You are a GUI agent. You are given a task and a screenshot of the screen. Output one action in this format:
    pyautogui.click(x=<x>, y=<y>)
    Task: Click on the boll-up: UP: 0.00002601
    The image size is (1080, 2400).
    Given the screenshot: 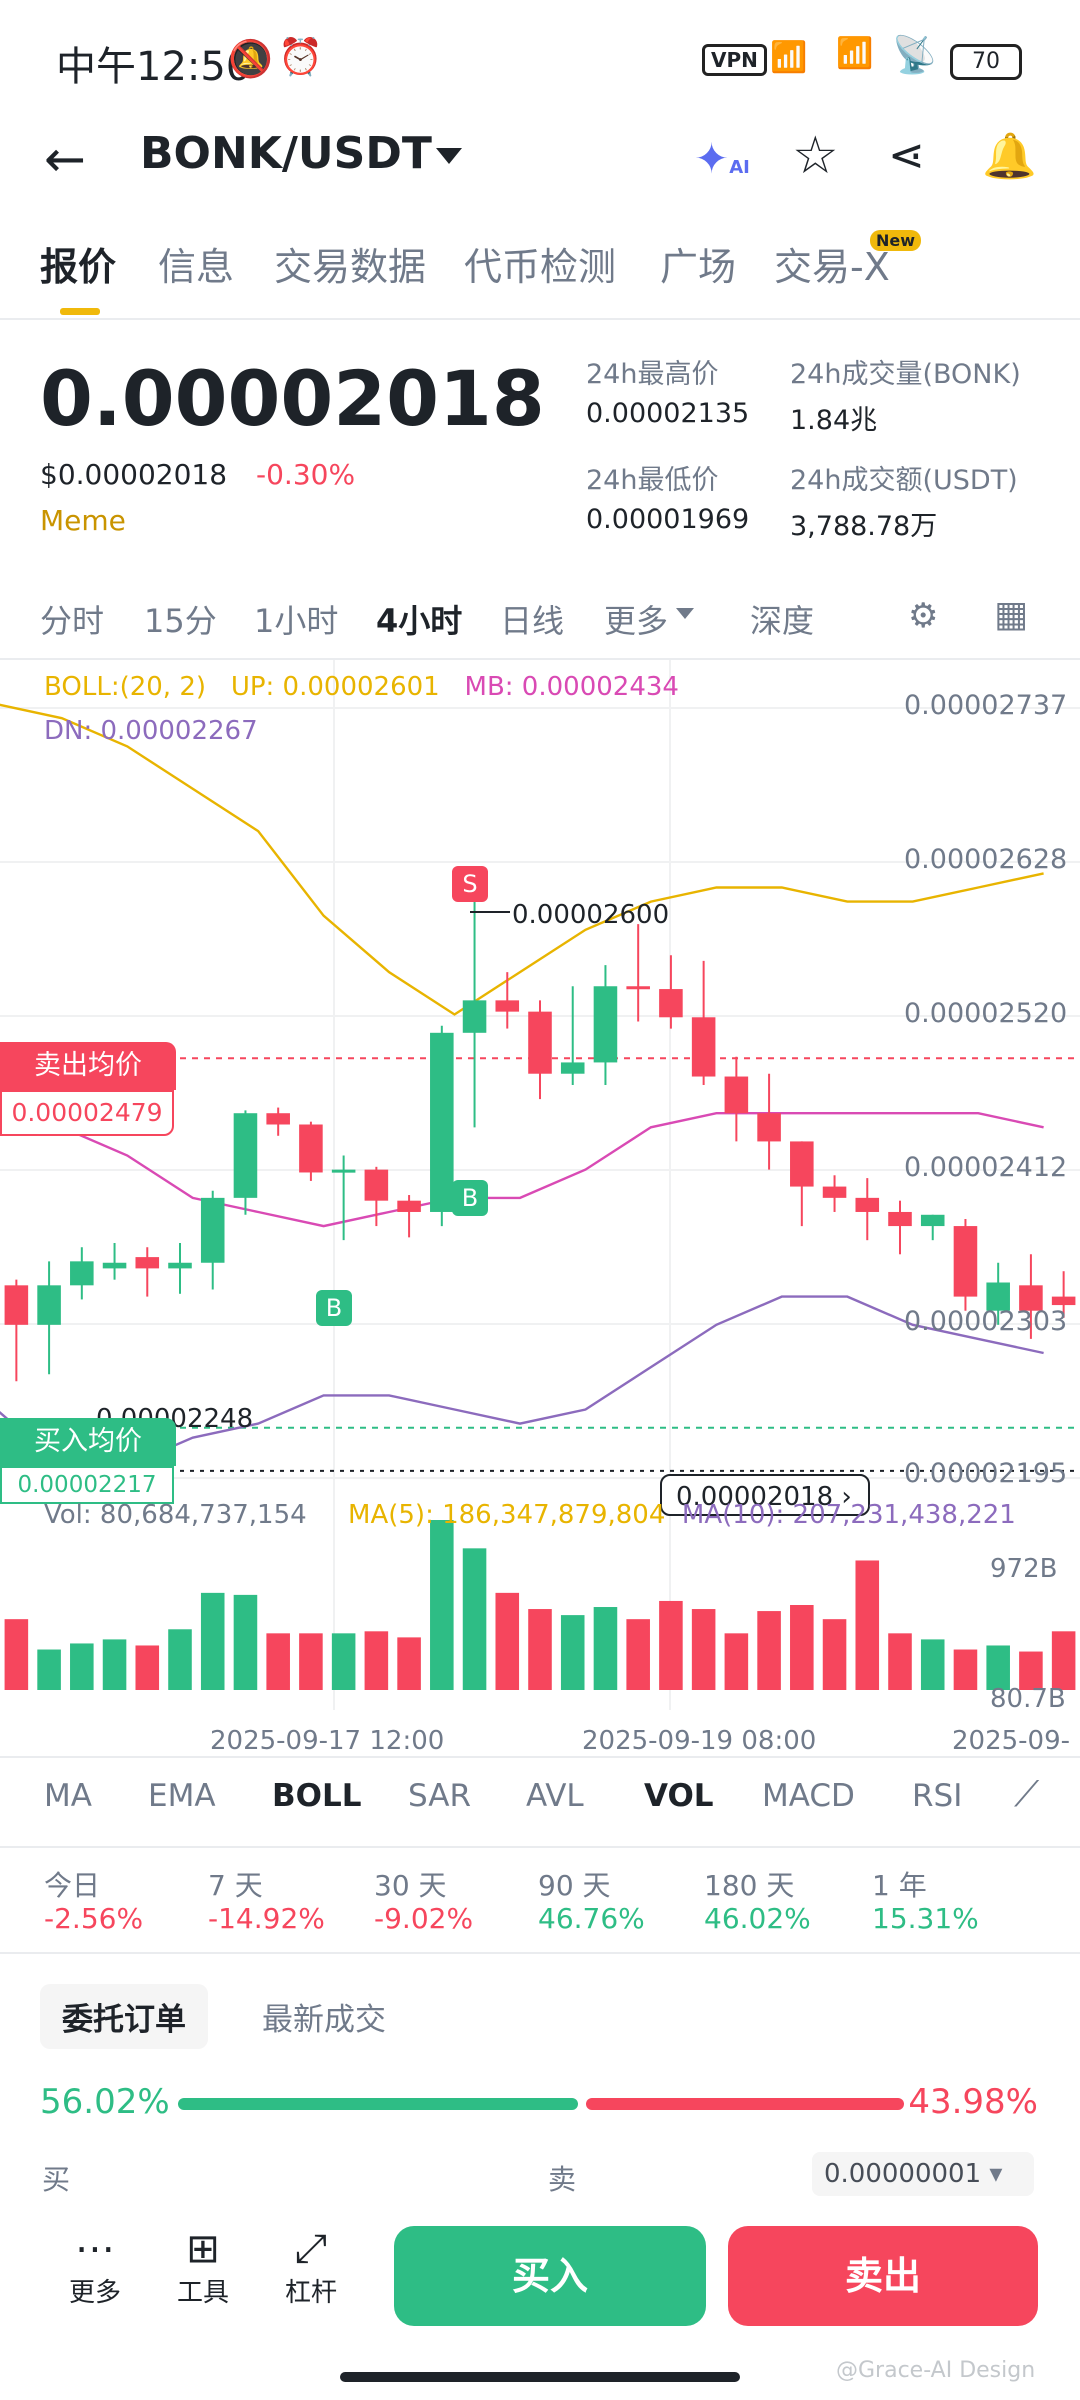 What is the action you would take?
    pyautogui.click(x=335, y=687)
    